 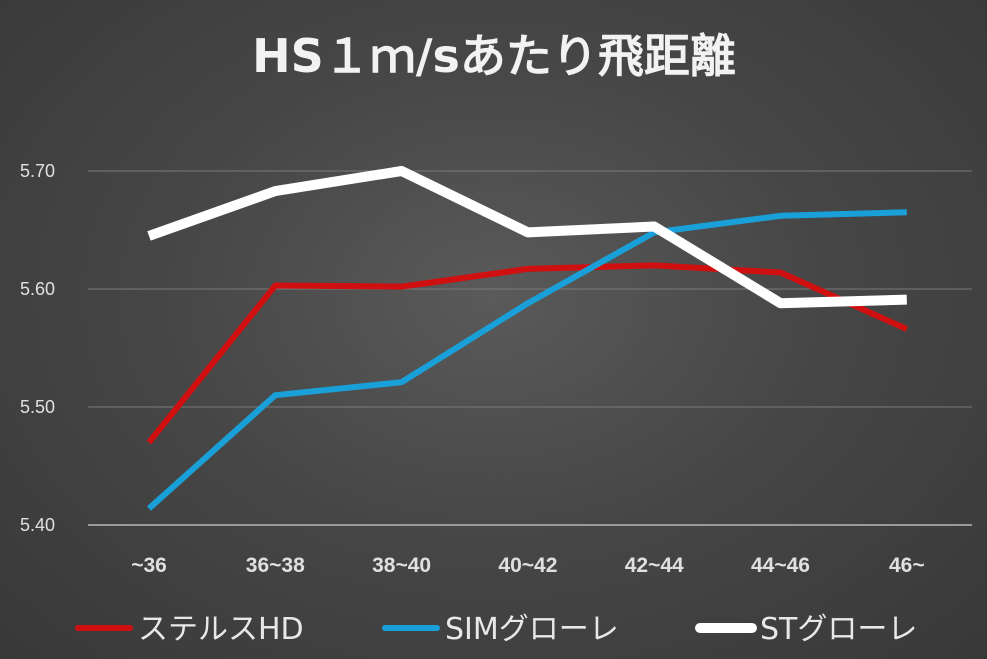 What do you see at coordinates (401, 565) in the screenshot?
I see `x-tick-label: 38~40` at bounding box center [401, 565].